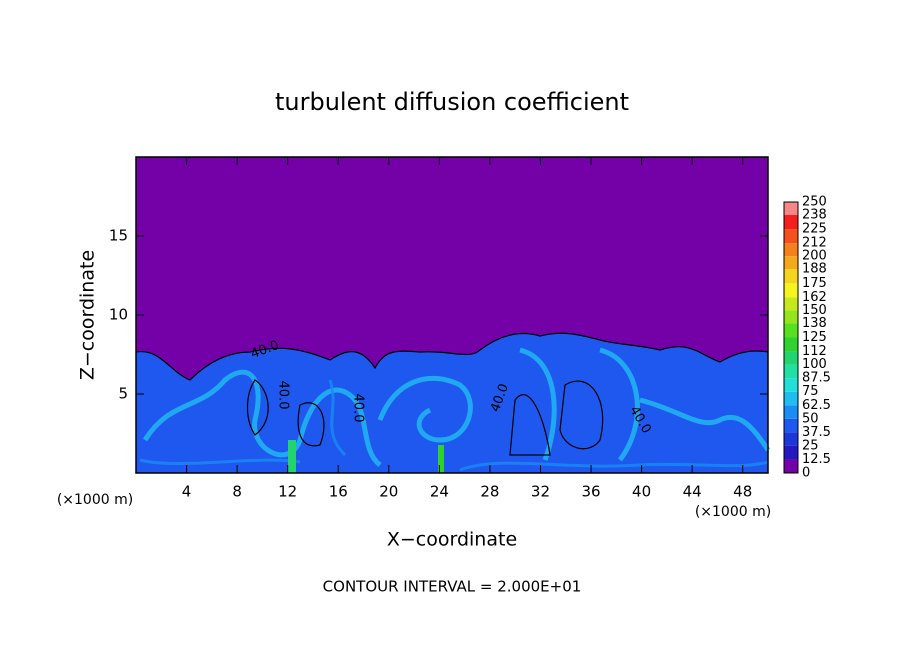 This screenshot has width=904, height=658. Describe the element at coordinates (814, 310) in the screenshot. I see `colorbar-label: 150` at that location.